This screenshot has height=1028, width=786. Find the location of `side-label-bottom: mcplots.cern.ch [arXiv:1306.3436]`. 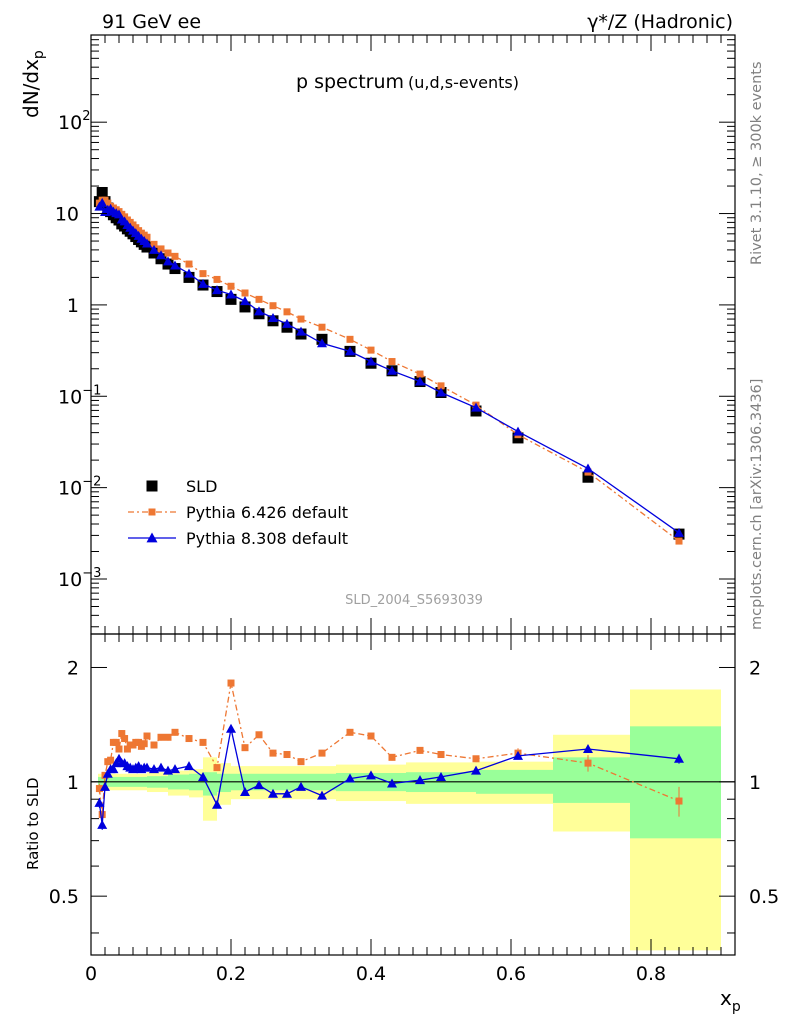

side-label-bottom: mcplots.cern.ch [arXiv:1306.3436] is located at coordinates (757, 504).